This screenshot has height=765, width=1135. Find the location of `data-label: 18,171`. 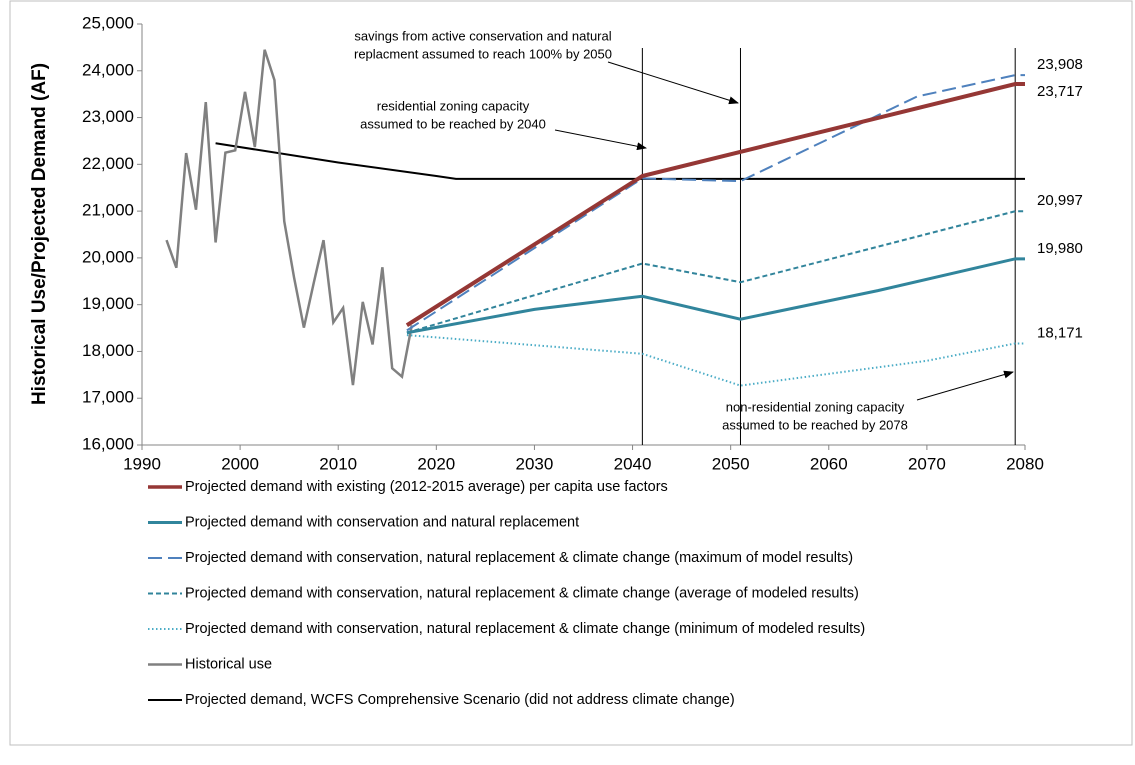

data-label: 18,171 is located at coordinates (1060, 332).